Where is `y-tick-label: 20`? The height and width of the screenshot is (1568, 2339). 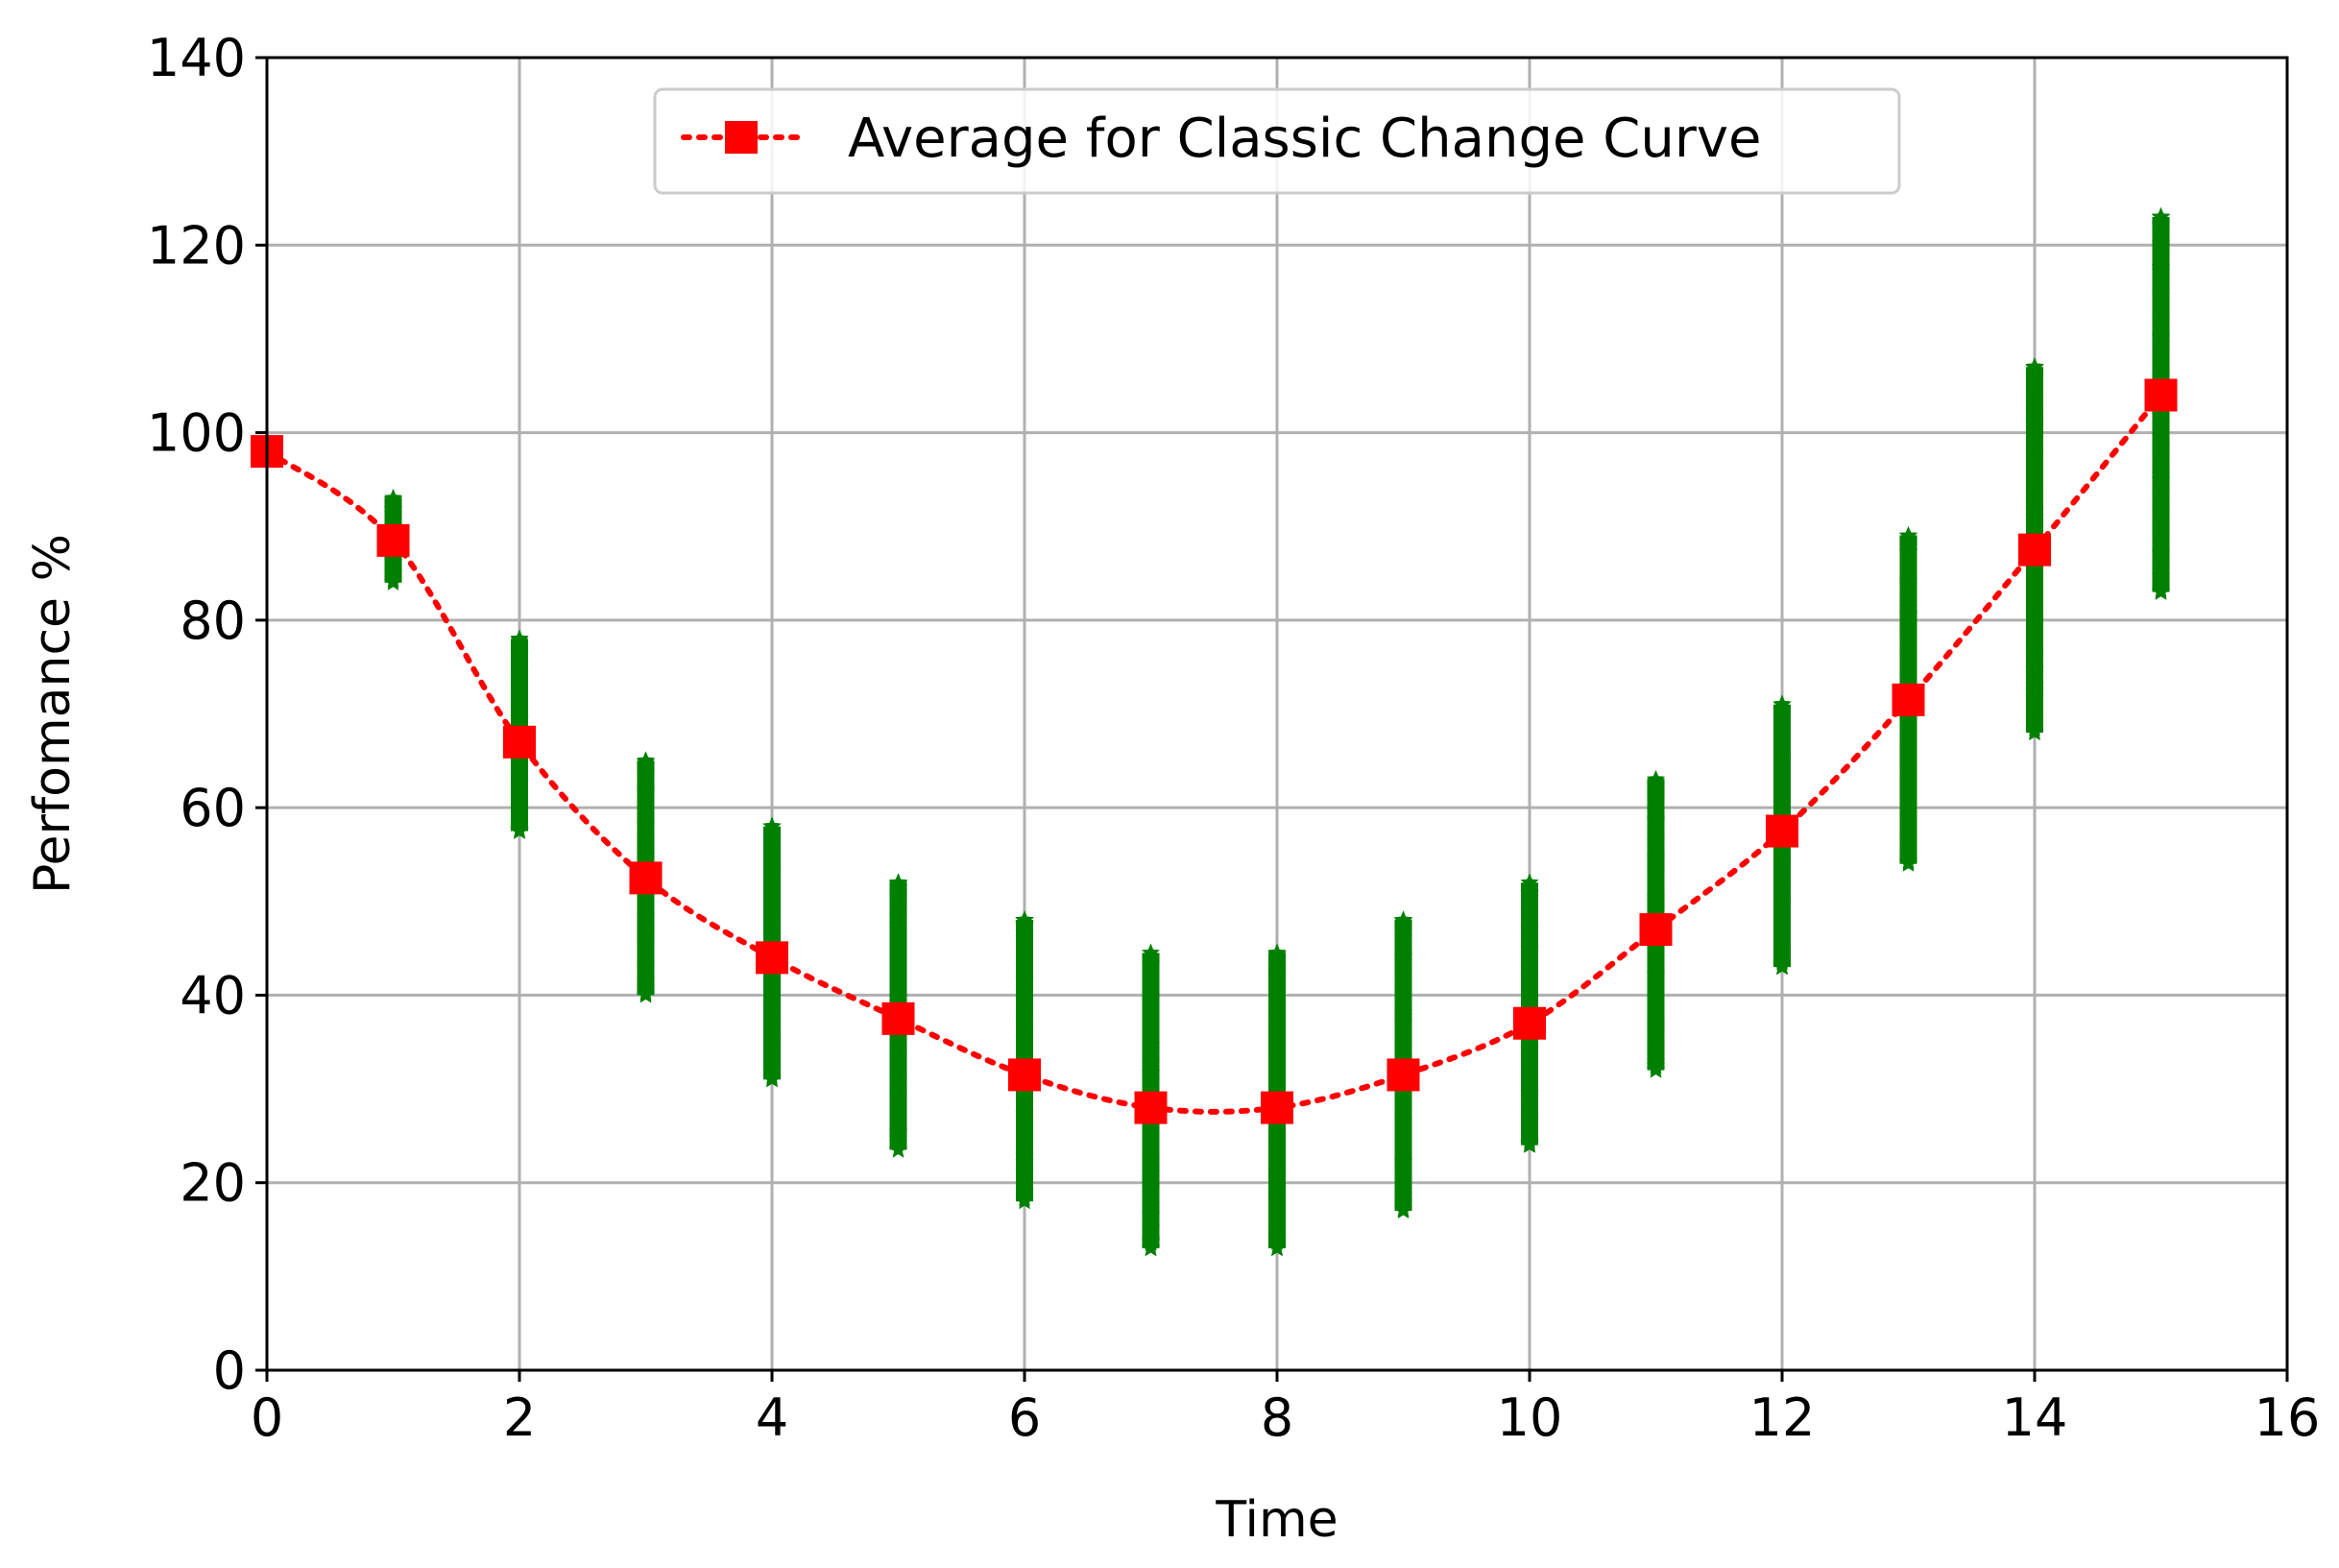
y-tick-label: 20 is located at coordinates (213, 1183).